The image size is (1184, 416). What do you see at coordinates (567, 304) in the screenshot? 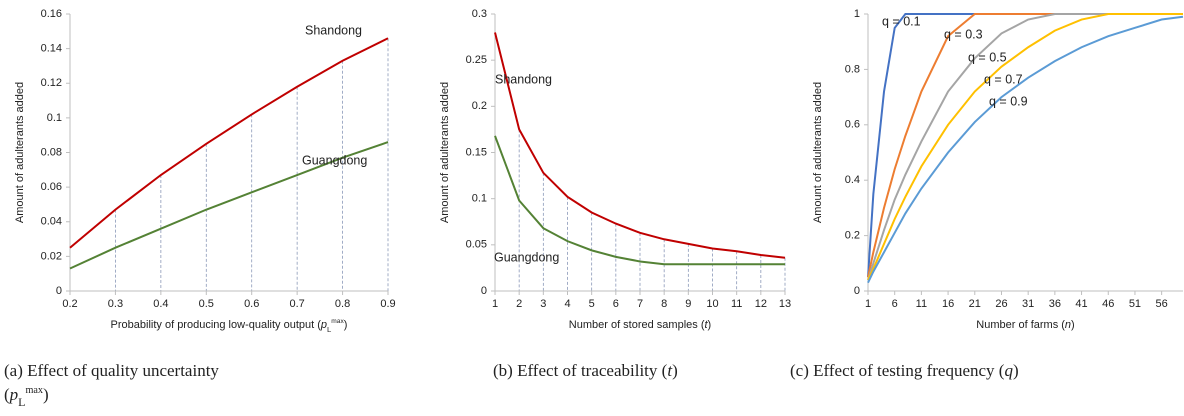
I see `x-tick-label: 4` at bounding box center [567, 304].